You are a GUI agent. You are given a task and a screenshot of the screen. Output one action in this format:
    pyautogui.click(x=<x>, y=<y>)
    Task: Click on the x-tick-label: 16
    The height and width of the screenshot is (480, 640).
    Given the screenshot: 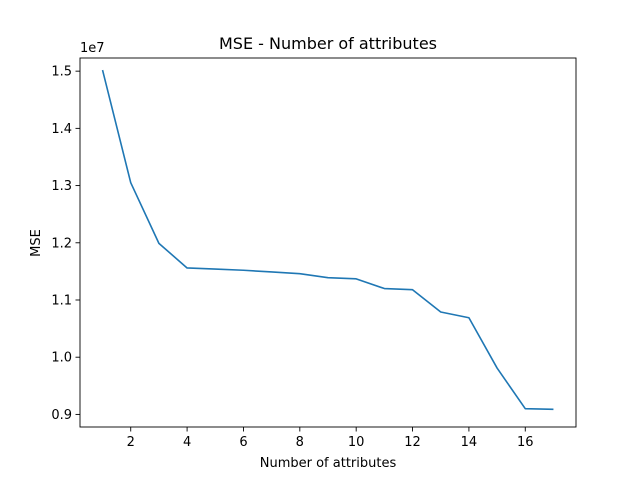 What is the action you would take?
    pyautogui.click(x=525, y=442)
    